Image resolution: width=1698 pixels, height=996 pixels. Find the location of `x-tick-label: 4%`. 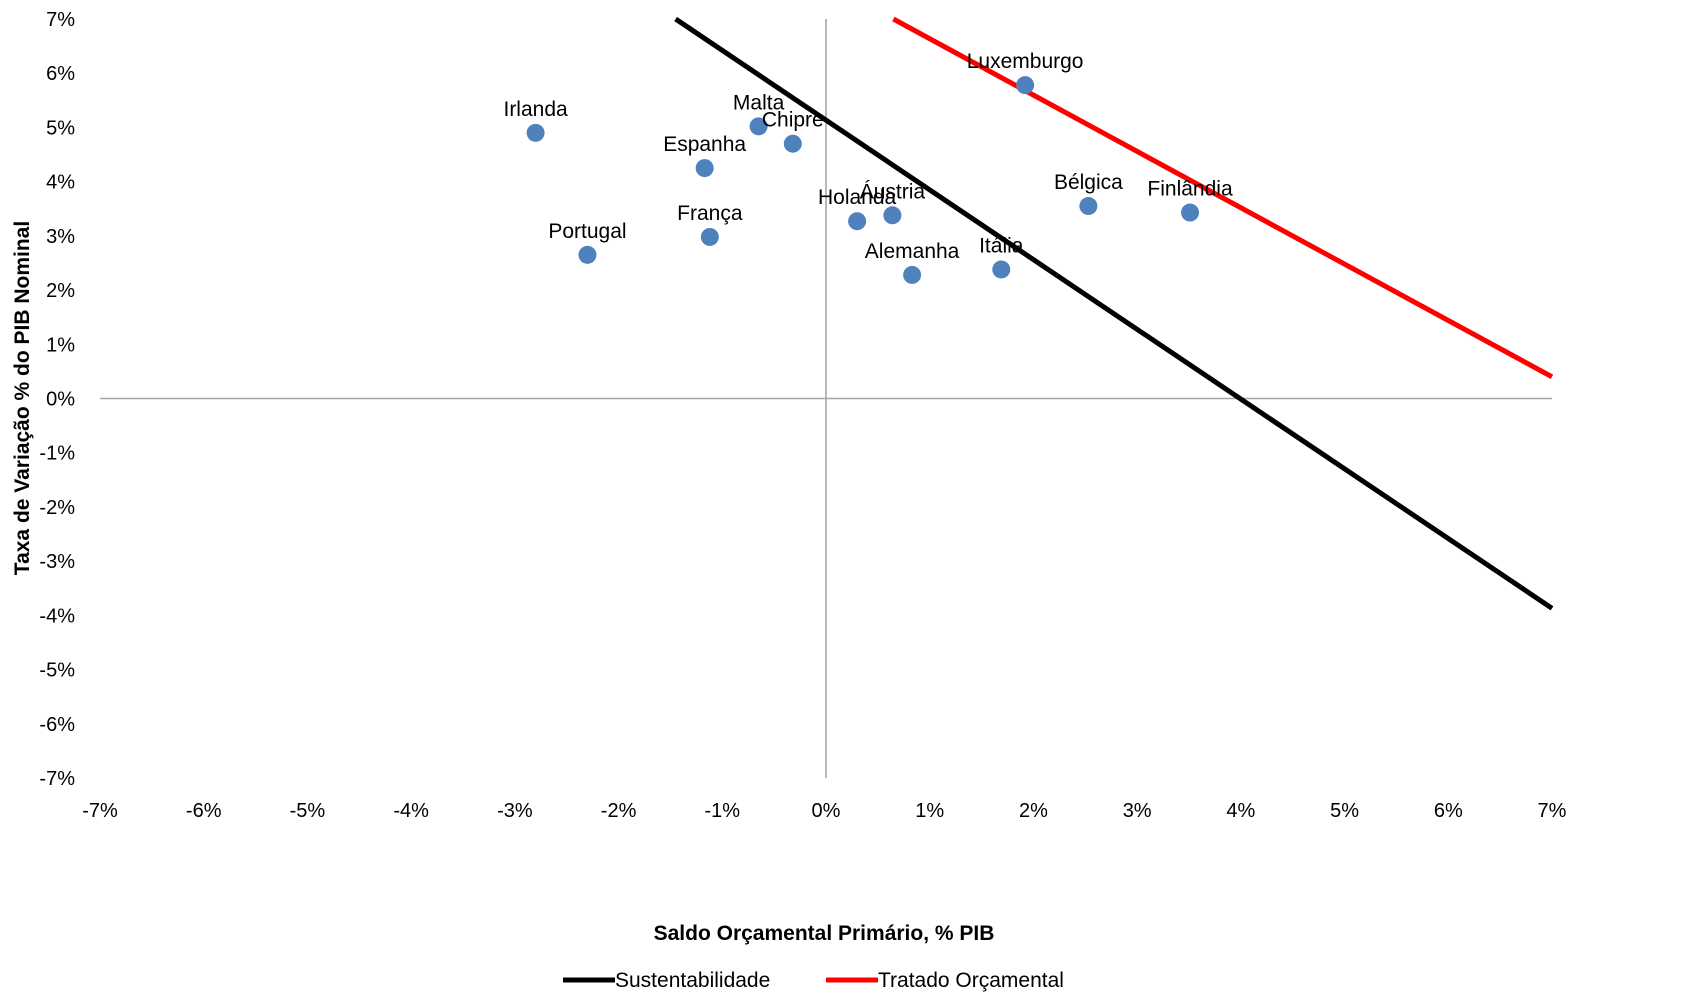

x-tick-label: 4% is located at coordinates (1240, 811).